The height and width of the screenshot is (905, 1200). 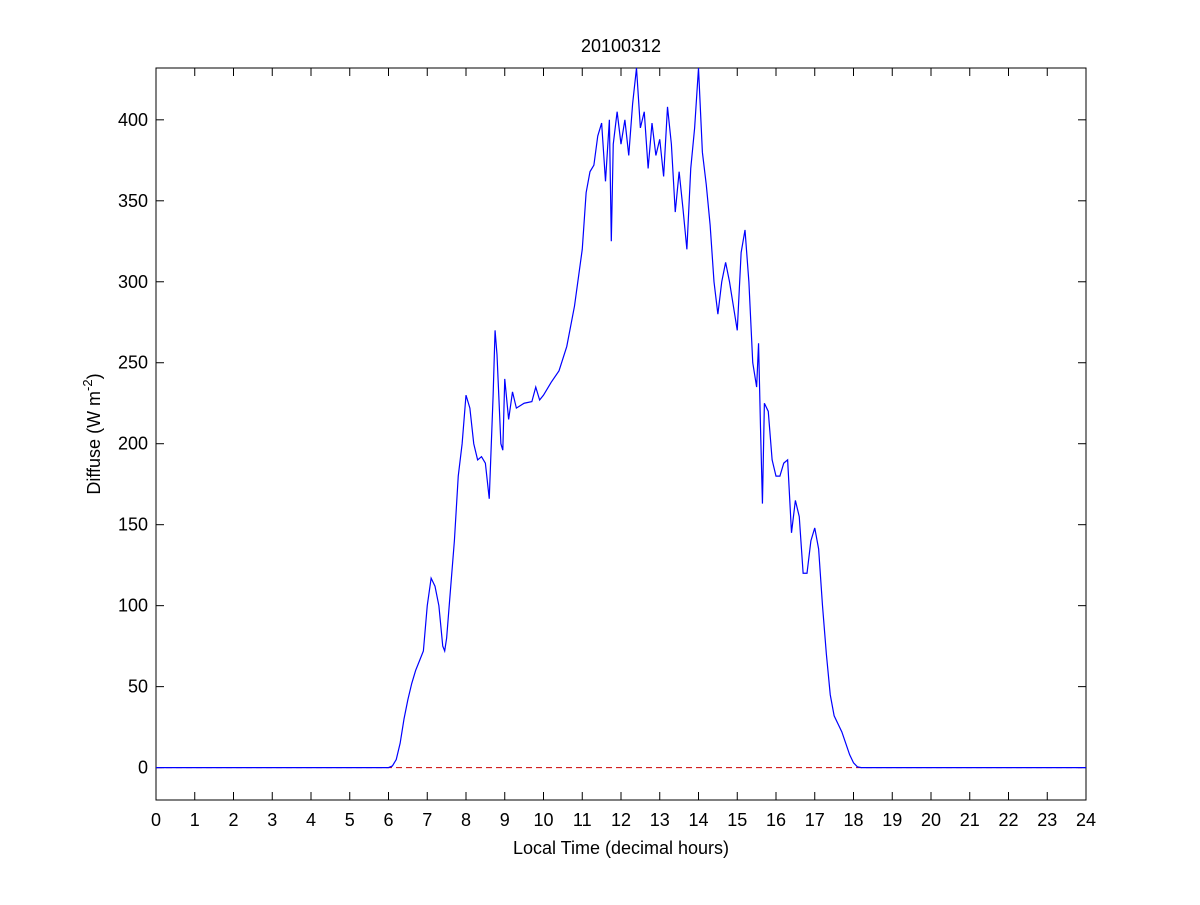 I want to click on x-tick-label: 19, so click(x=892, y=820).